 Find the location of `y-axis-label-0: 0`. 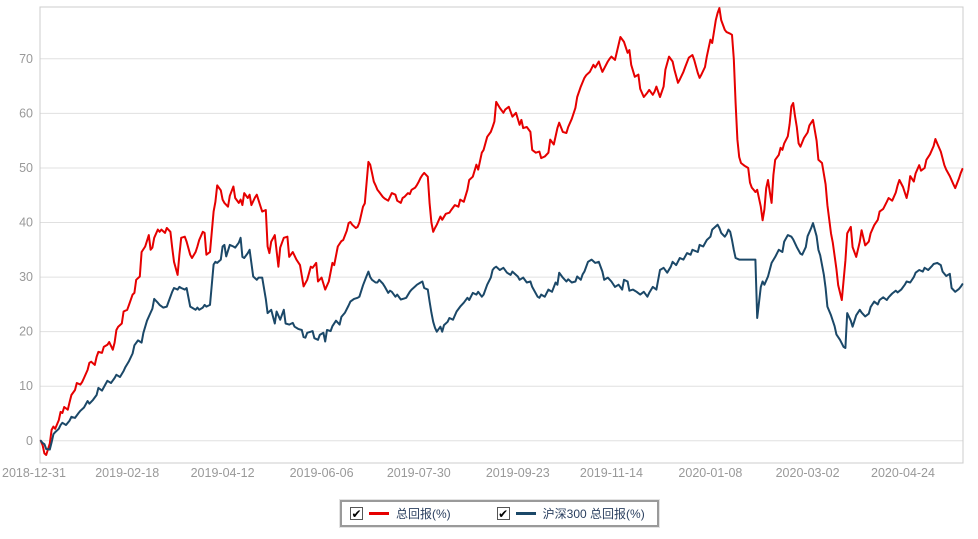

y-axis-label-0: 0 is located at coordinates (29, 441).